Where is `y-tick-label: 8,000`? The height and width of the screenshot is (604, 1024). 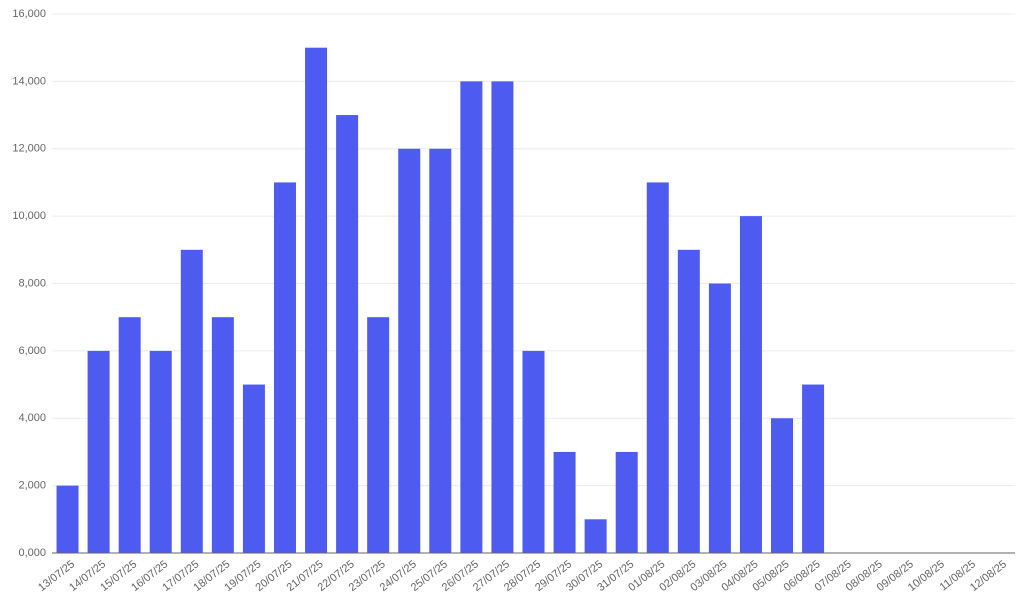 y-tick-label: 8,000 is located at coordinates (32, 283).